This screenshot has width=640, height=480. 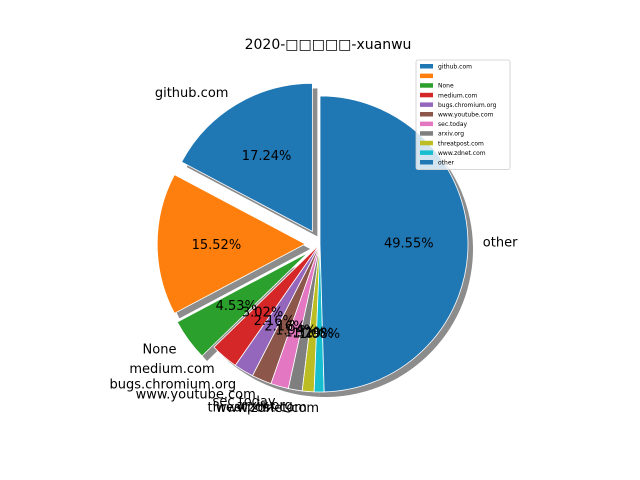 What do you see at coordinates (274, 321) in the screenshot?
I see `pct-label-bugs-chromium-org: 2.16%` at bounding box center [274, 321].